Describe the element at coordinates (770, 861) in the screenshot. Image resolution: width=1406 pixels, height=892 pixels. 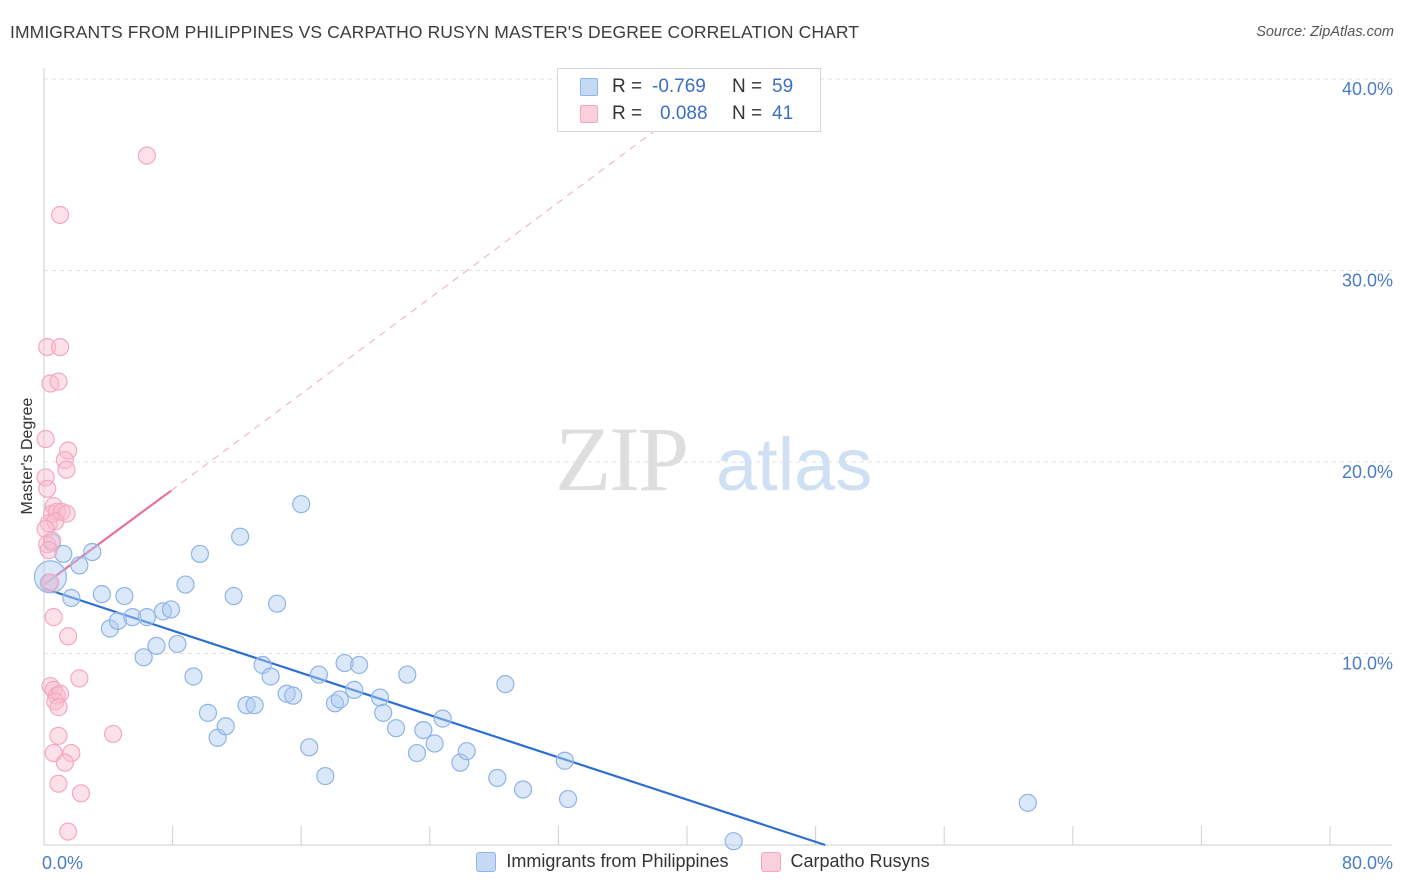
I see `series-swatch-carpatho` at that location.